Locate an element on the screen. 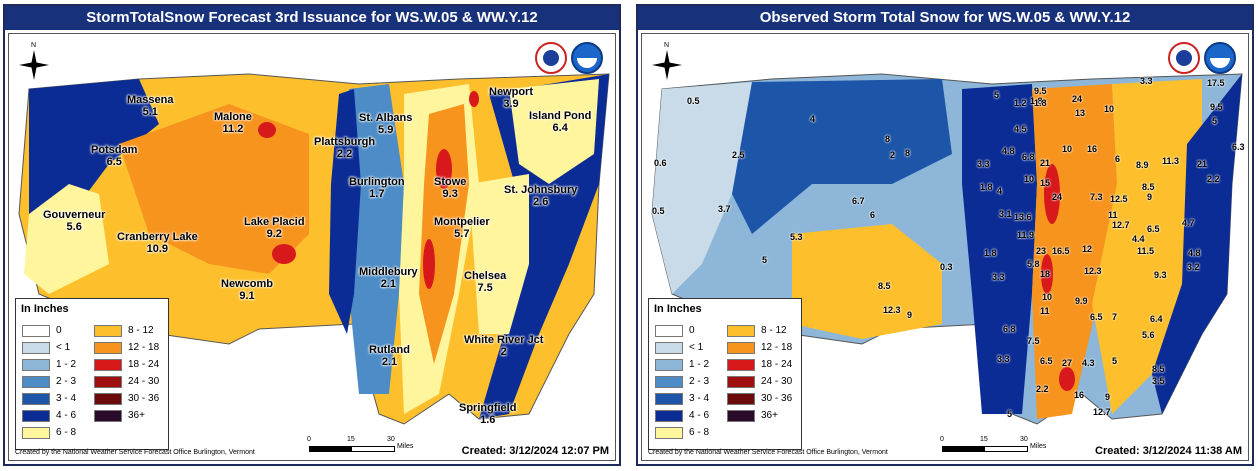 The height and width of the screenshot is (471, 1258). observation-value: 4.4 is located at coordinates (1138, 239).